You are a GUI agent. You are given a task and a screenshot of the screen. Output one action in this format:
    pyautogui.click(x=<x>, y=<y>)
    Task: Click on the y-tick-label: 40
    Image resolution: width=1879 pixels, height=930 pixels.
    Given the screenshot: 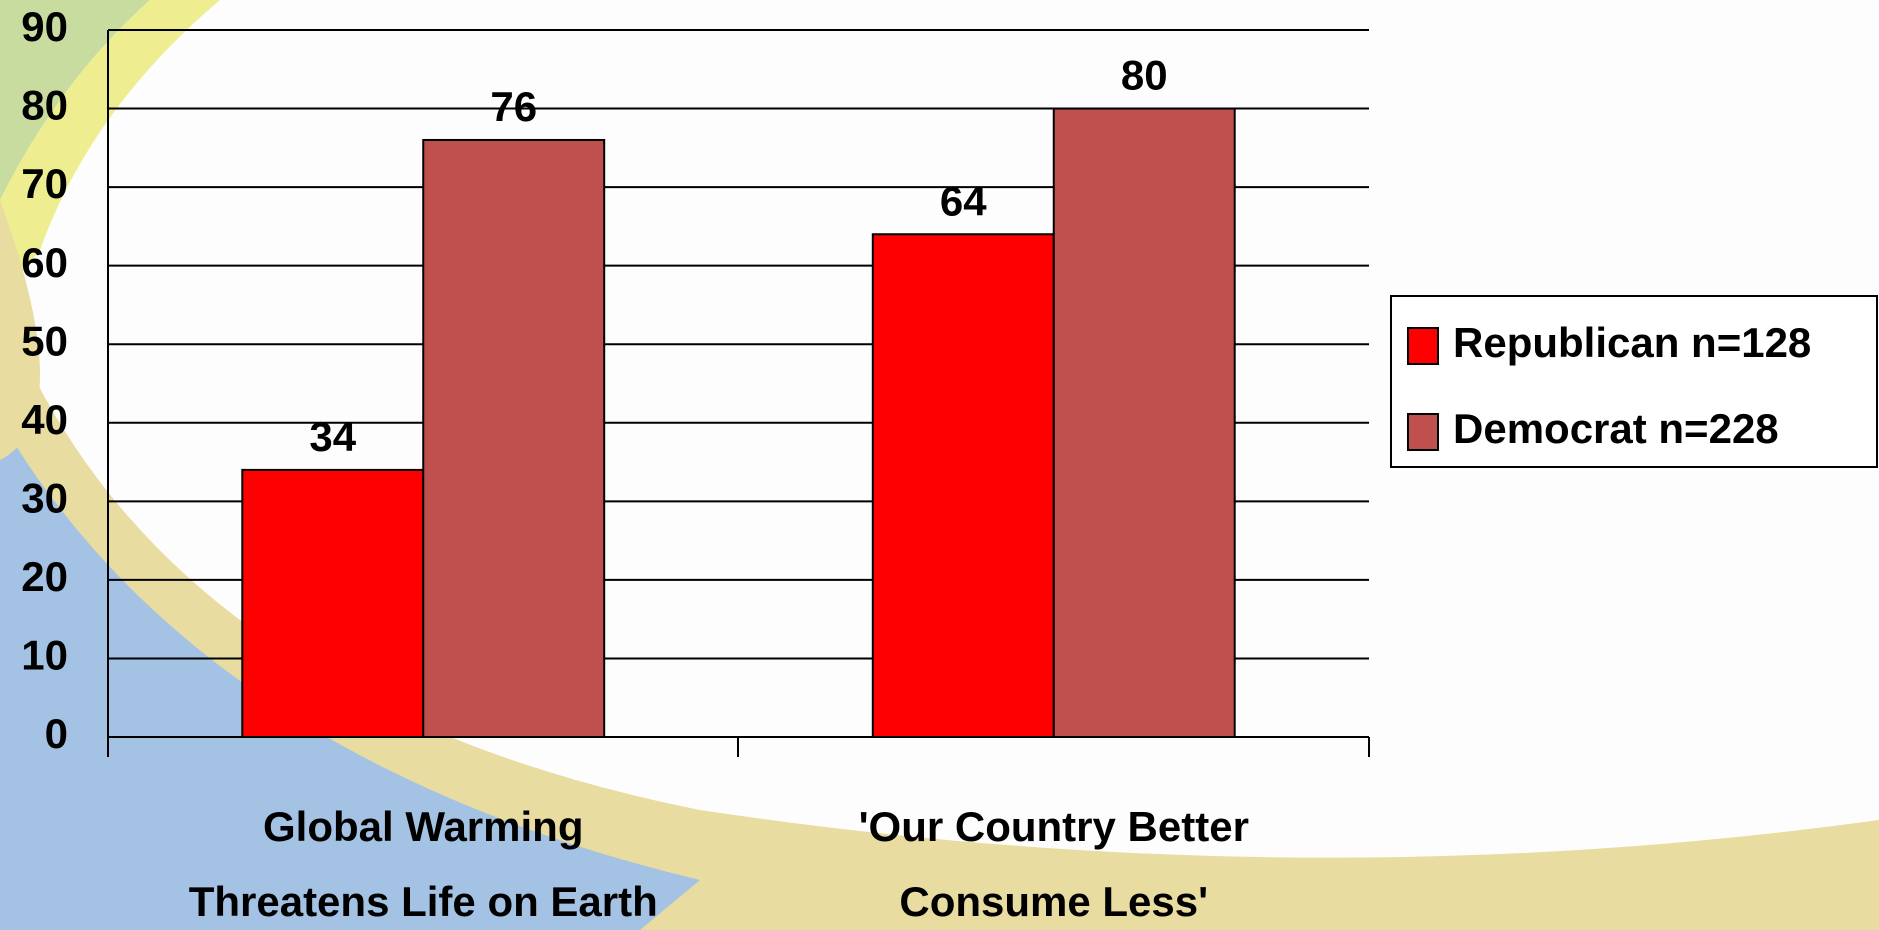 What is the action you would take?
    pyautogui.click(x=44, y=419)
    